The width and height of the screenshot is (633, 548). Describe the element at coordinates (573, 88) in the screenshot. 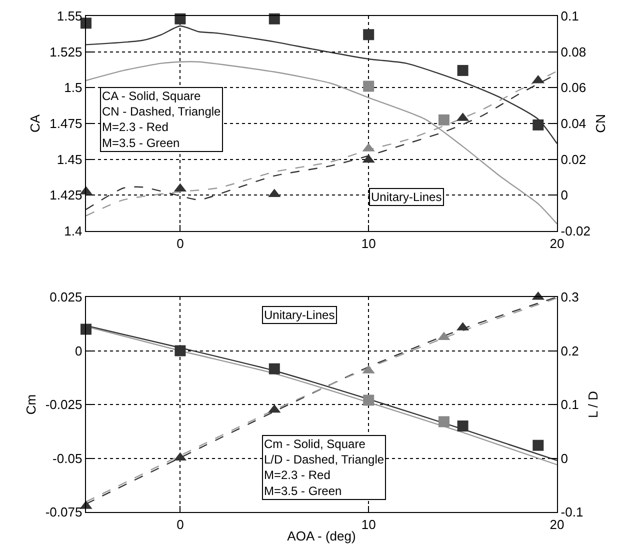

I see `y2-tick-label: 0.06` at that location.